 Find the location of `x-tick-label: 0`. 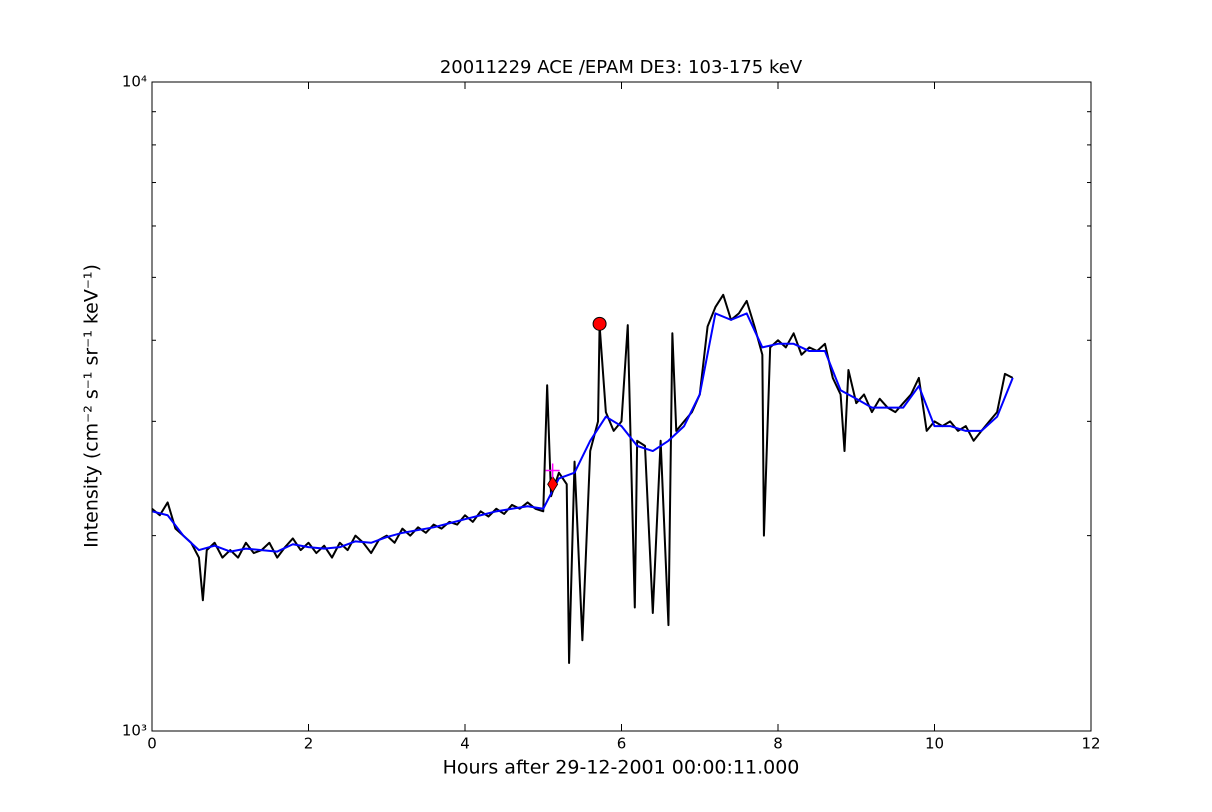

x-tick-label: 0 is located at coordinates (152, 744).